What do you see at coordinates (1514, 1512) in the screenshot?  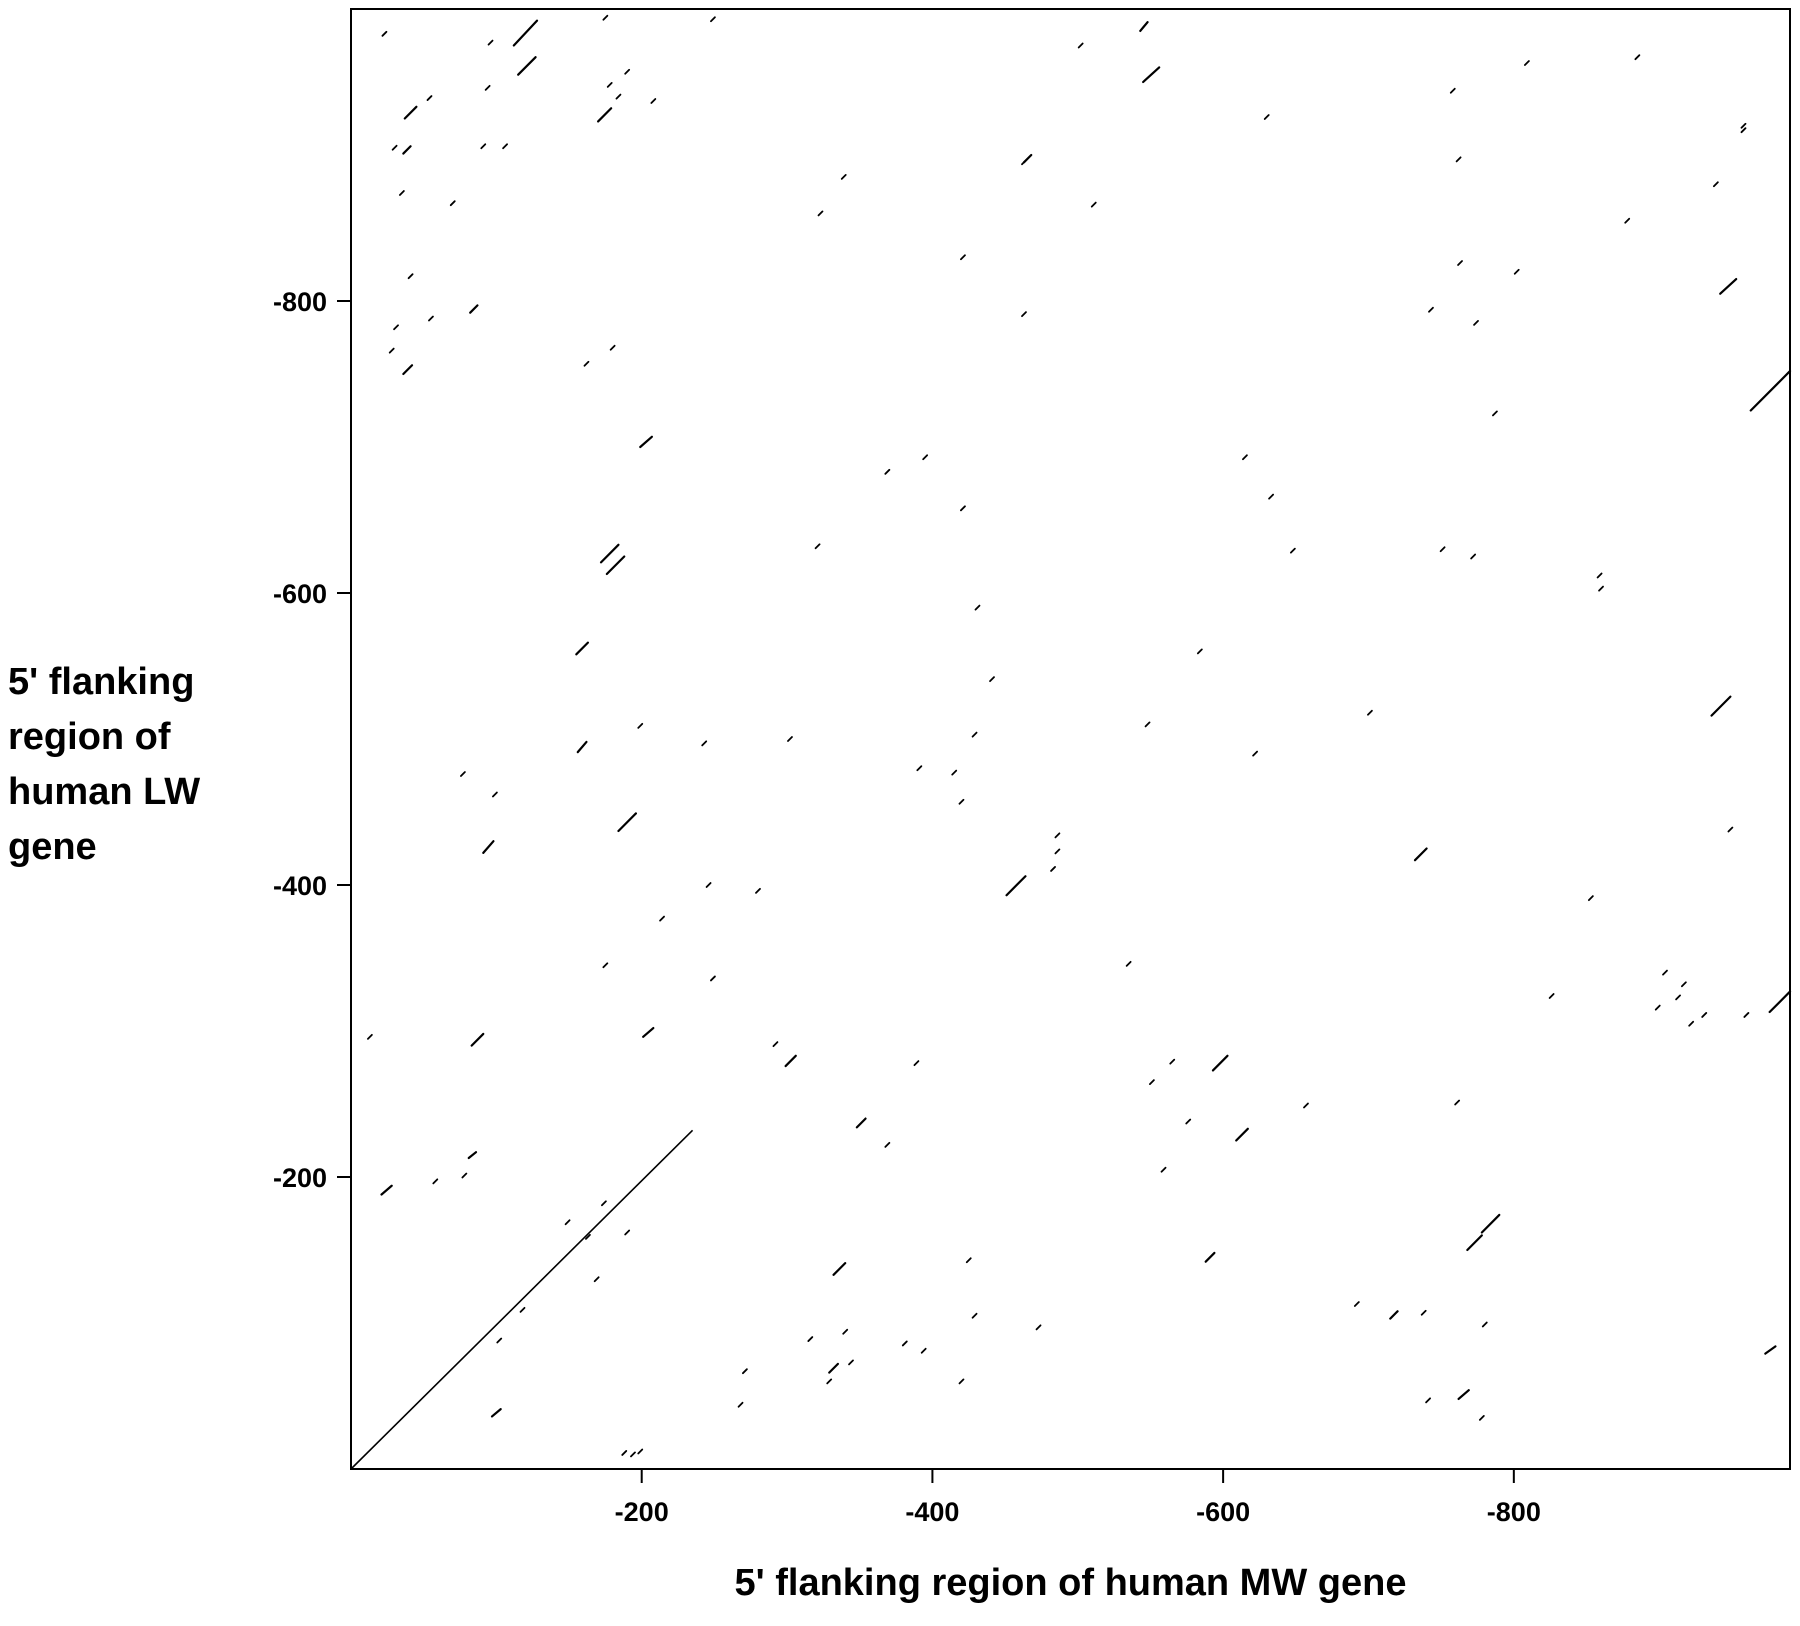 I see `x-tick-label: -800` at bounding box center [1514, 1512].